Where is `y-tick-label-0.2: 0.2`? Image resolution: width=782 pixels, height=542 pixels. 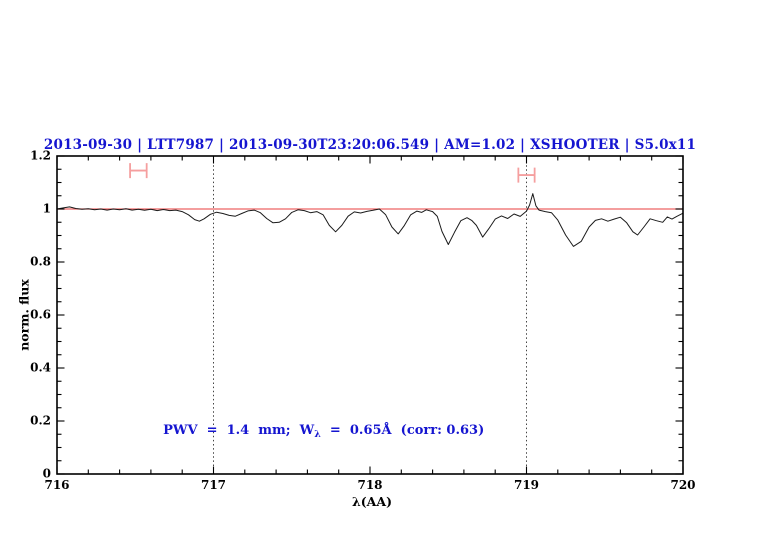 y-tick-label-0.2: 0.2 is located at coordinates (40, 420).